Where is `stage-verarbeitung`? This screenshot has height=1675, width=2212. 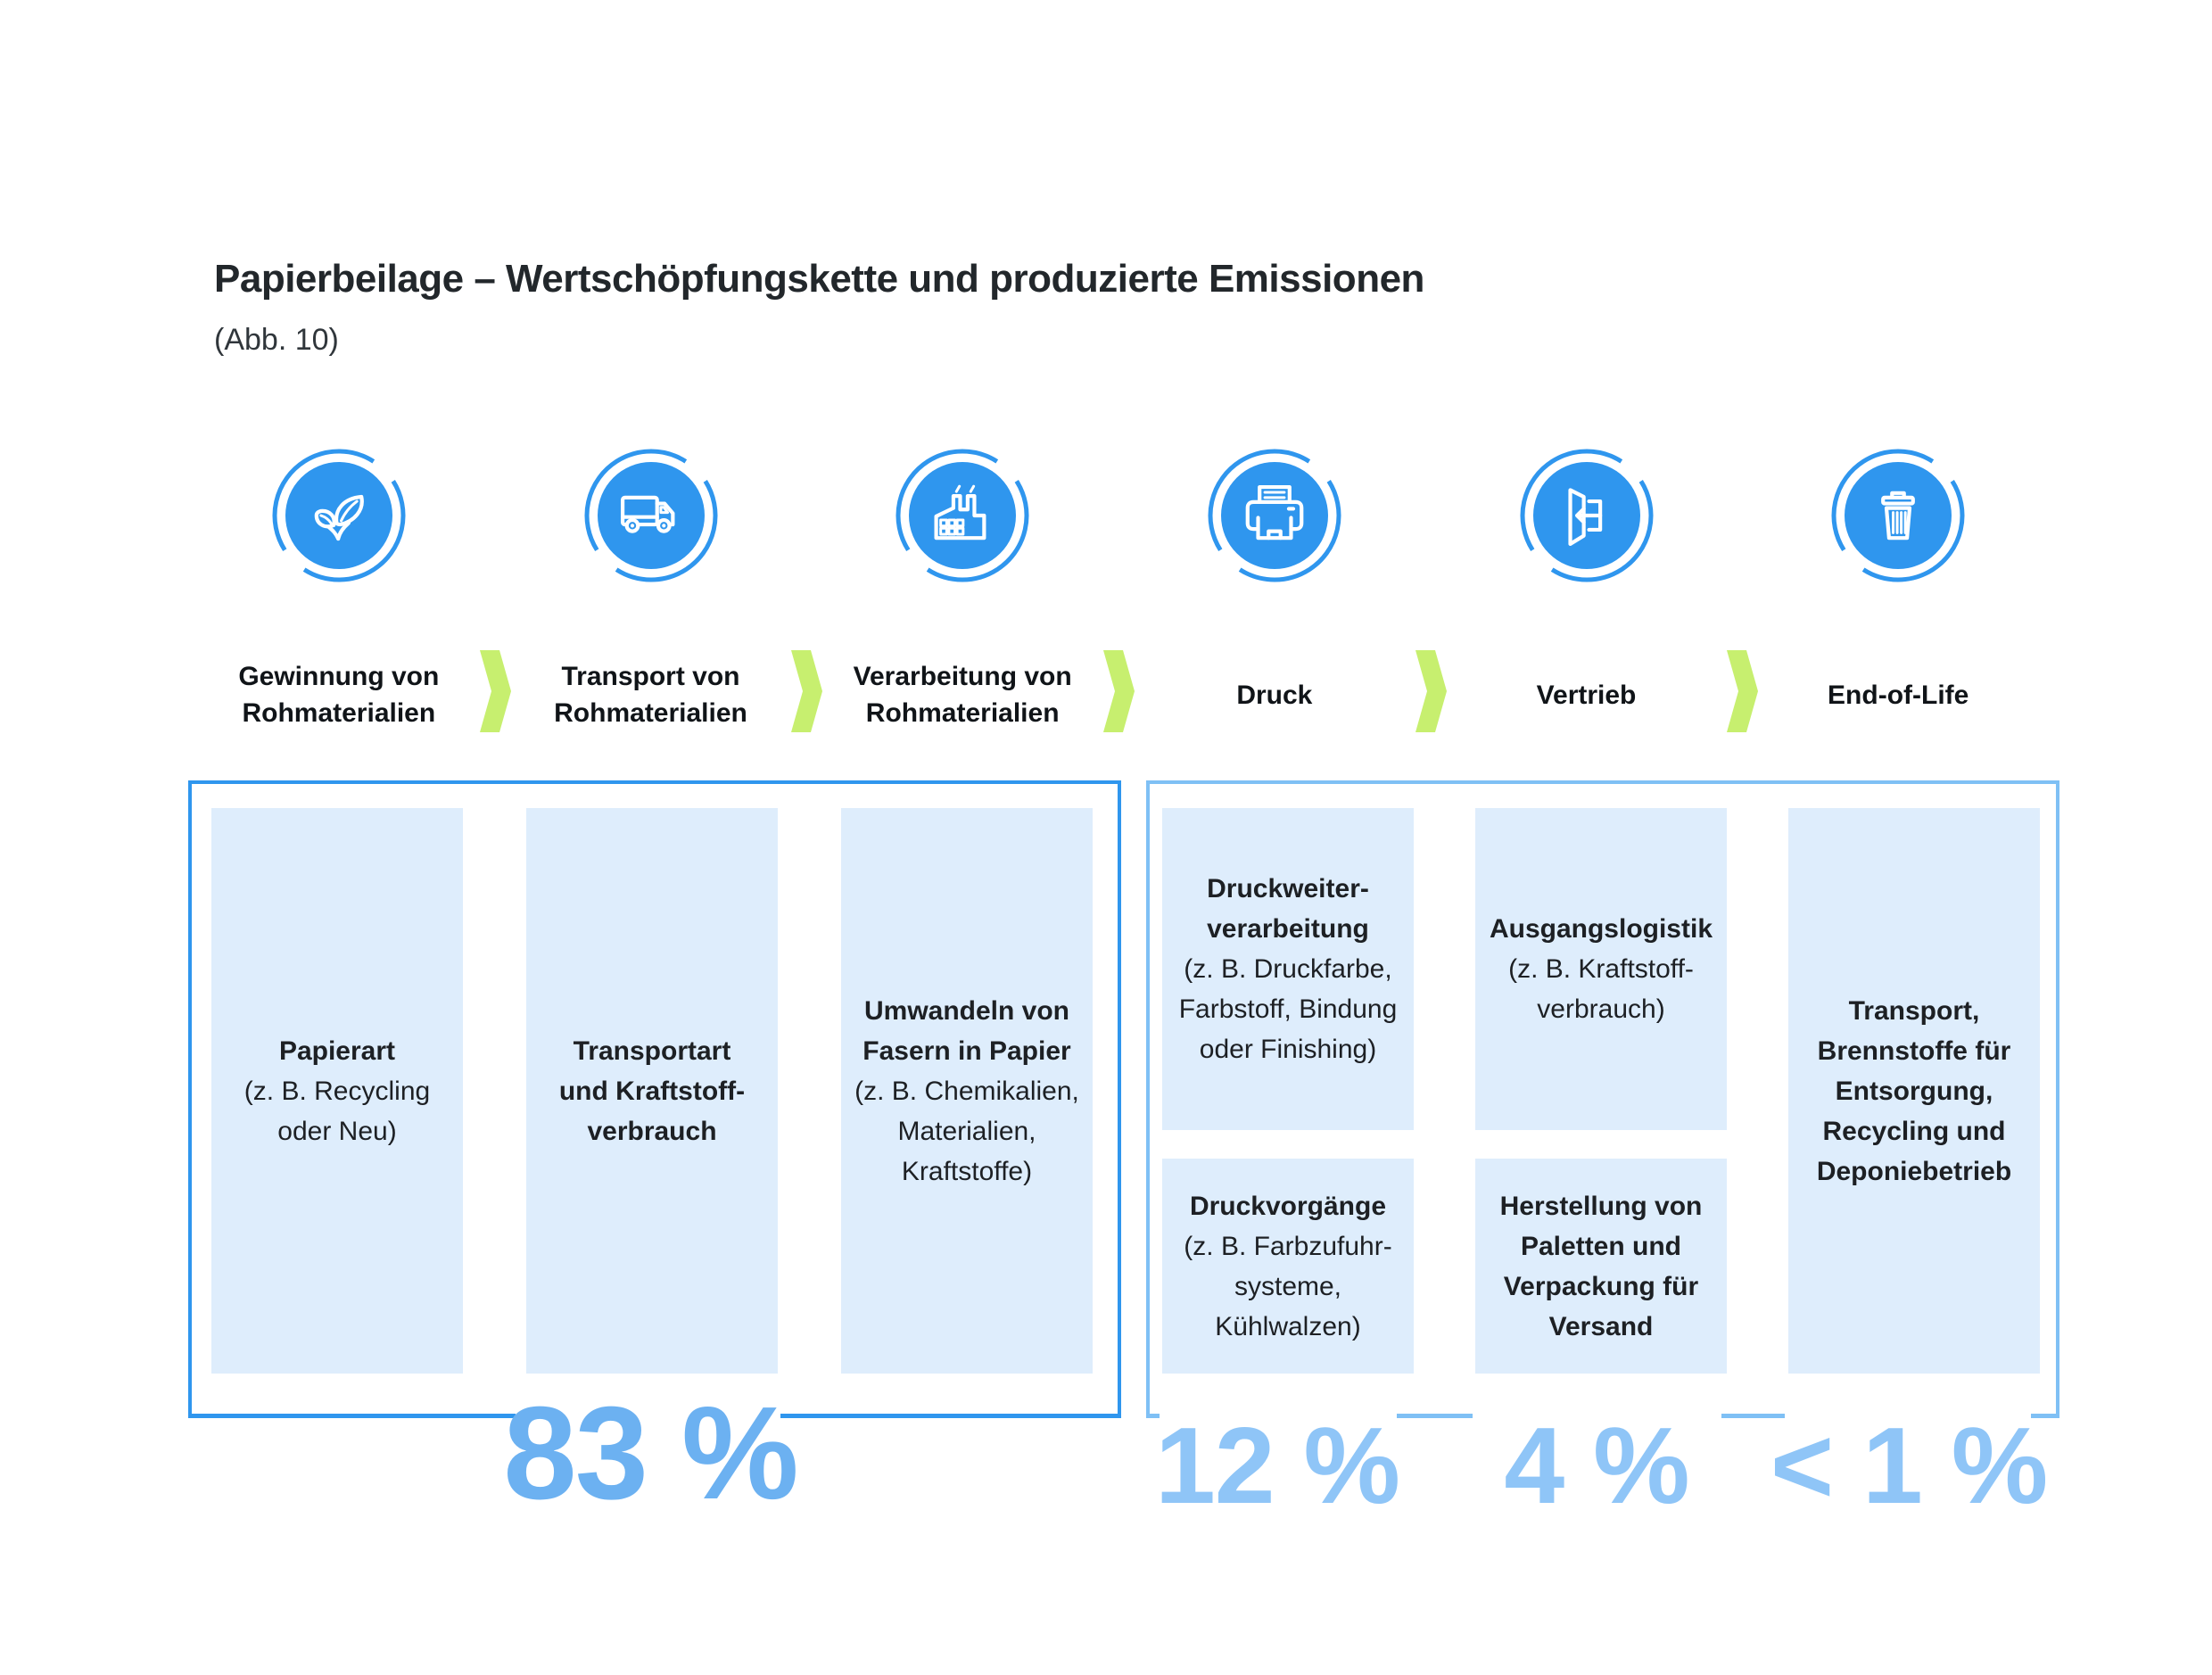 stage-verarbeitung is located at coordinates (962, 515).